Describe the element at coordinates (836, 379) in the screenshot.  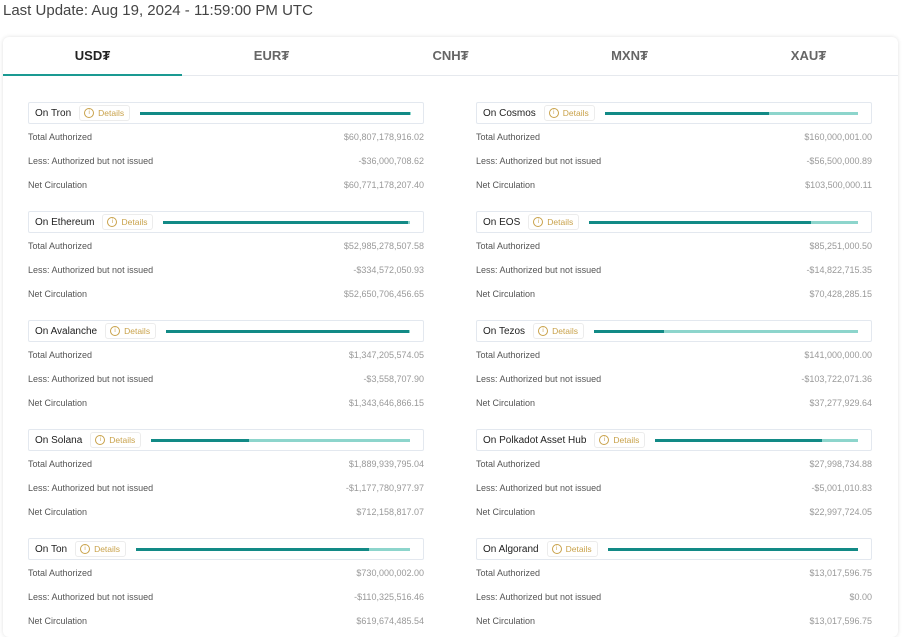
I see `row-value: -$103,722,071.36` at that location.